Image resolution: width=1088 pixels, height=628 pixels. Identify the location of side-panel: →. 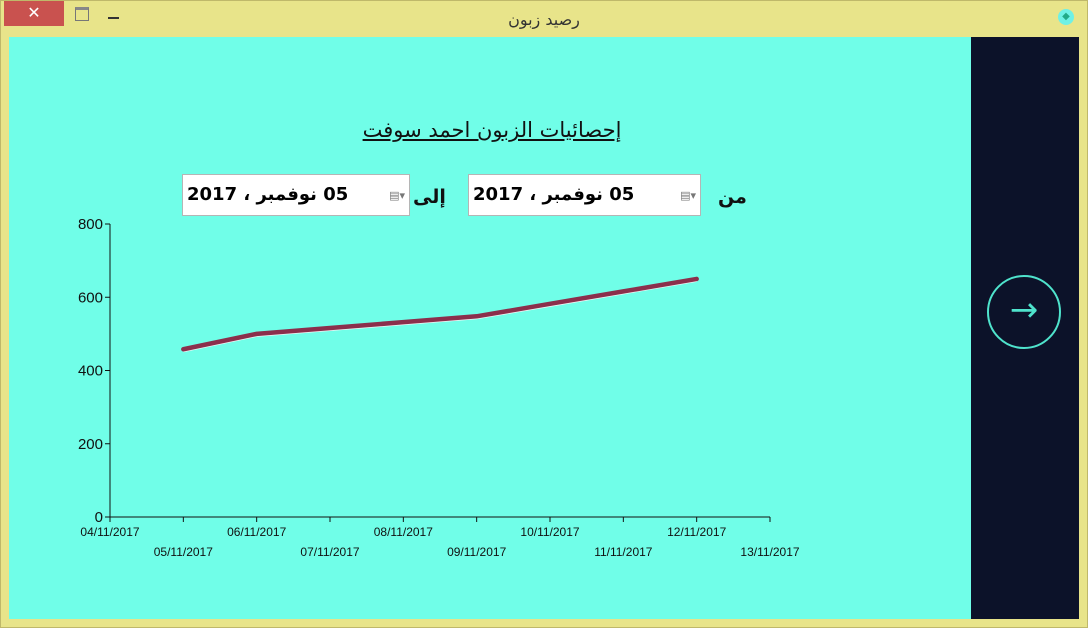
(1025, 328).